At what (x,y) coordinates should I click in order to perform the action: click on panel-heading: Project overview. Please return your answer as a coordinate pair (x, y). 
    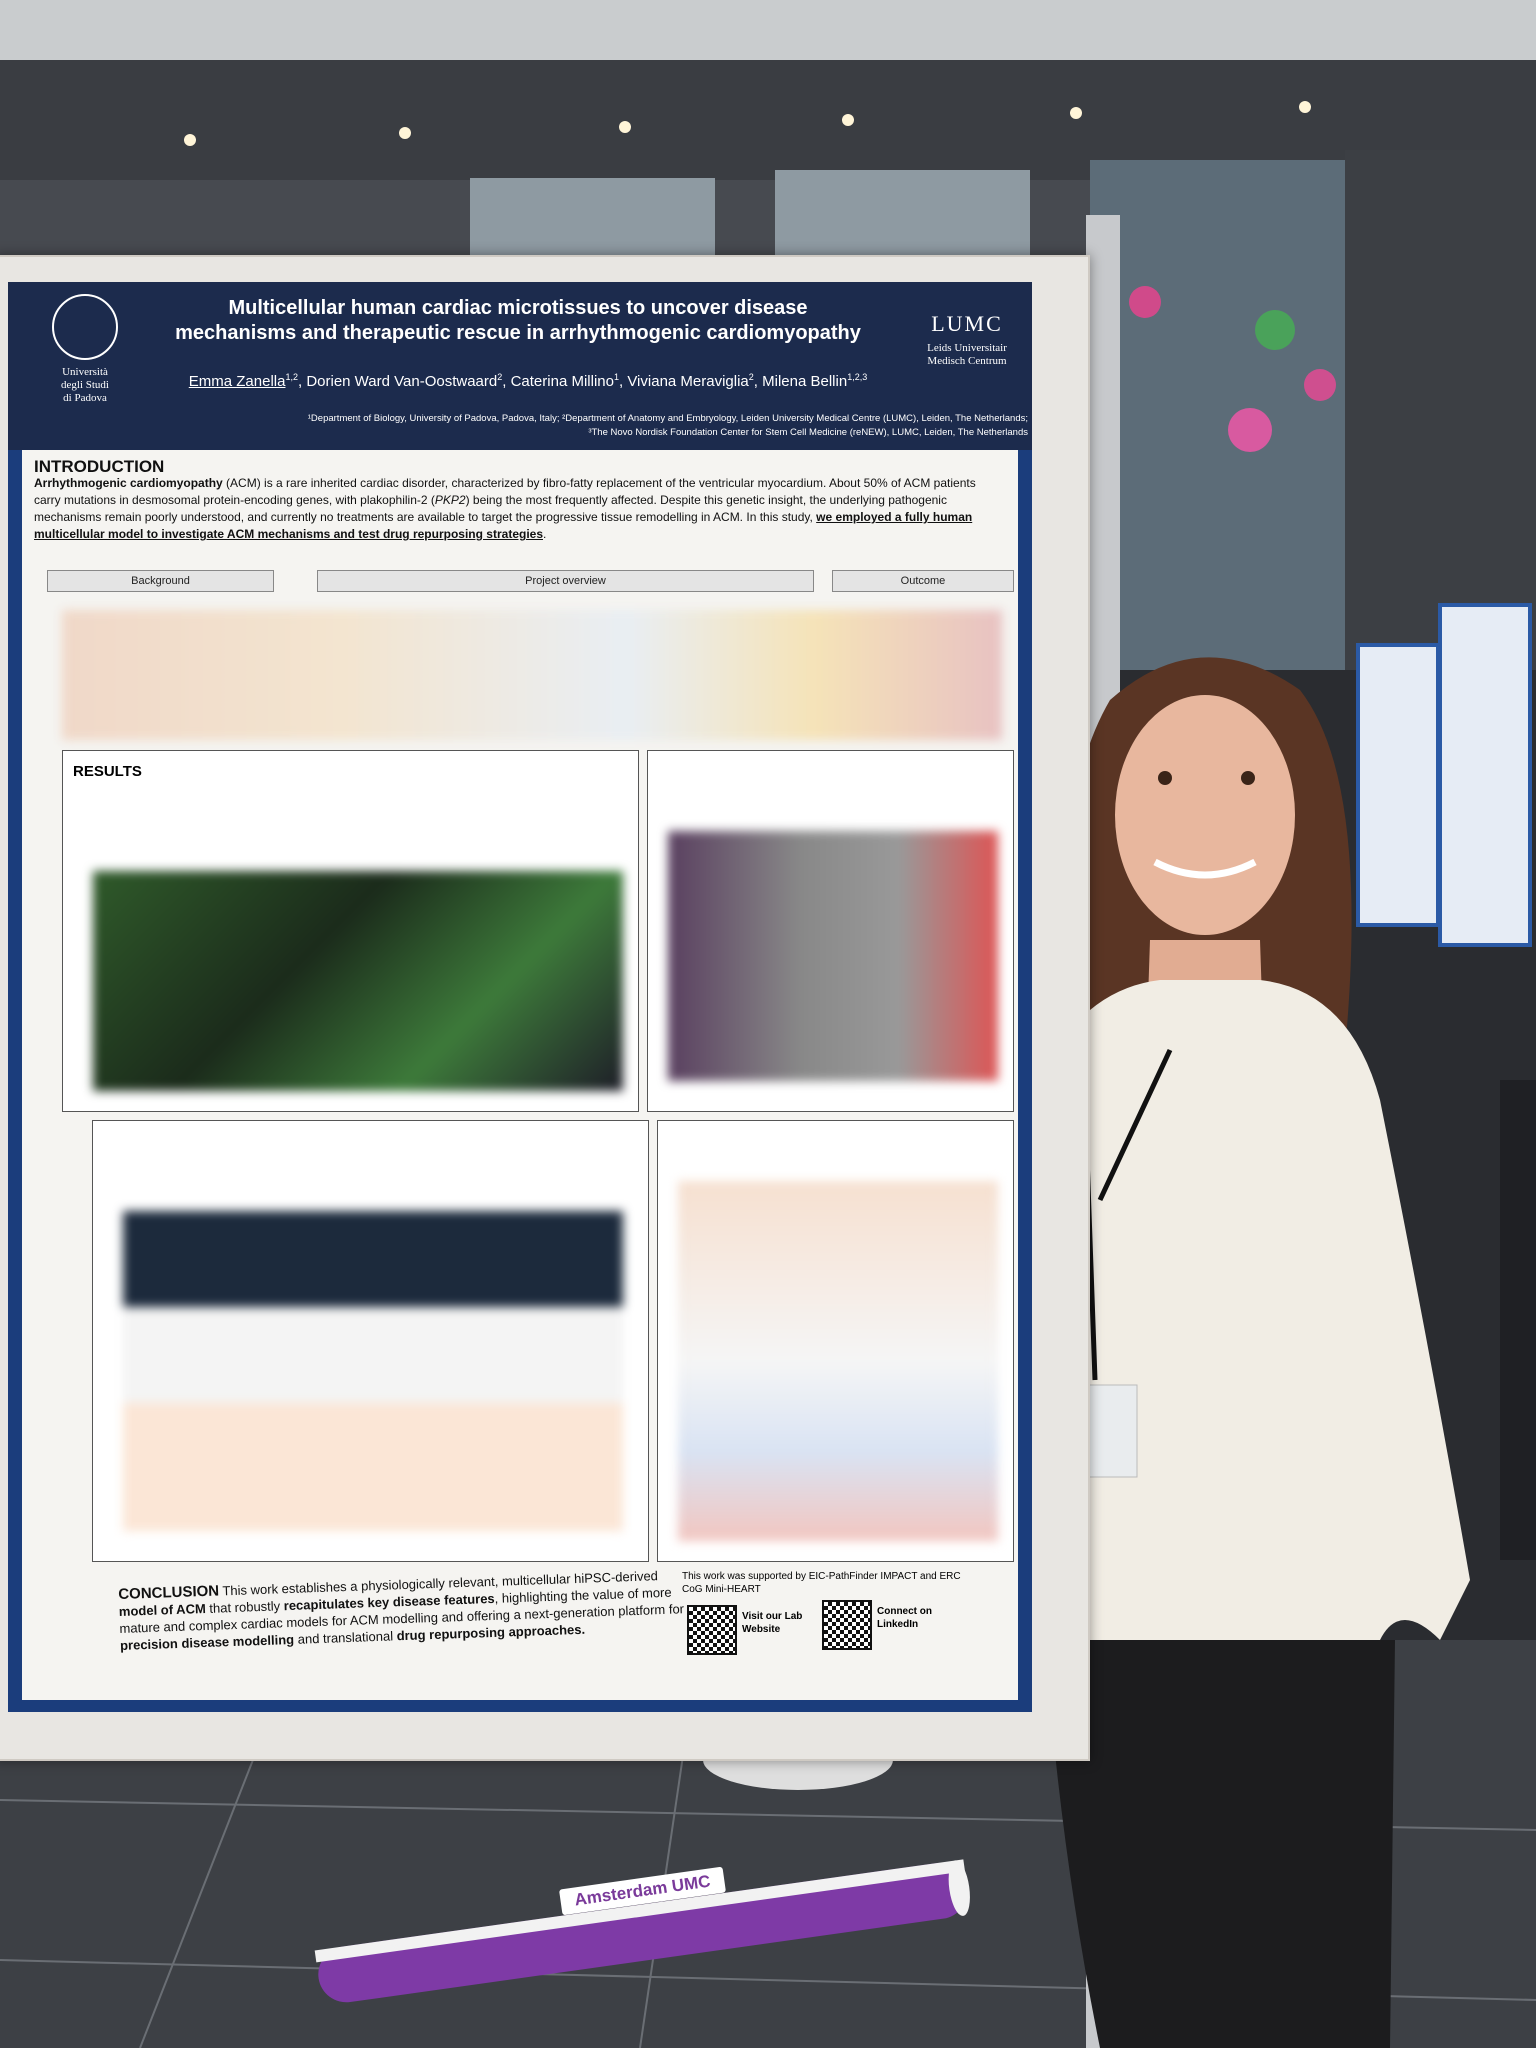
    Looking at the image, I should click on (565, 581).